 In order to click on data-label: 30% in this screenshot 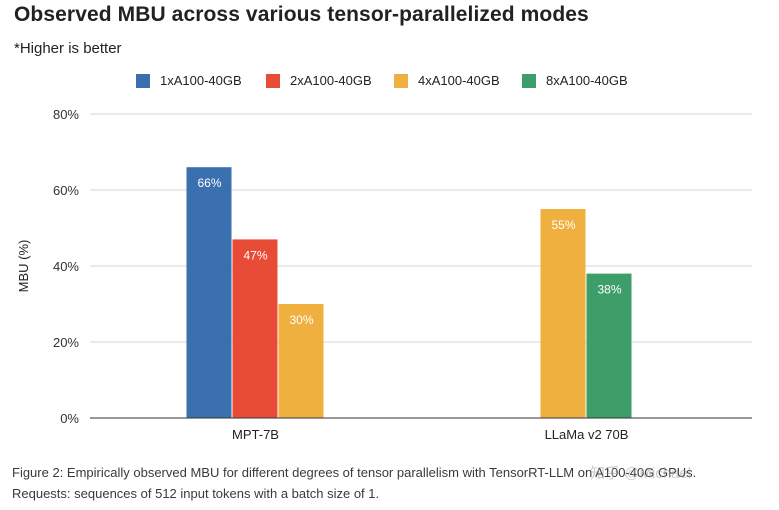, I will do `click(301, 320)`.